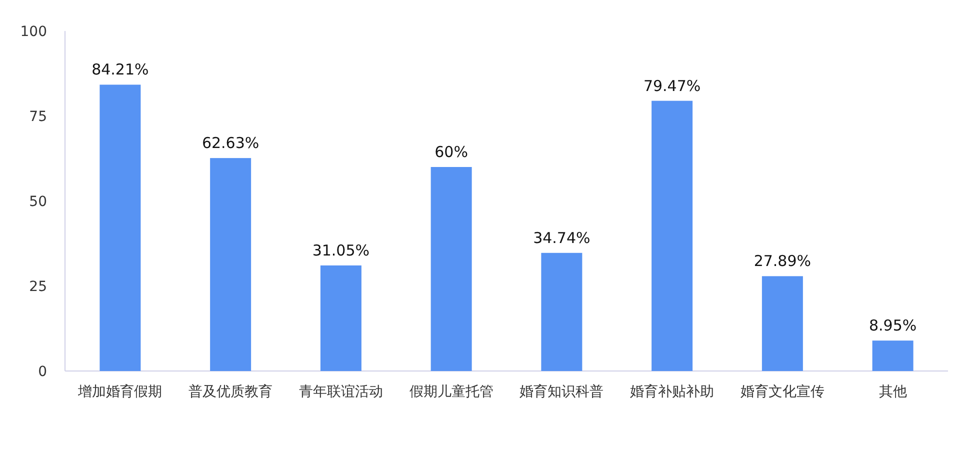 This screenshot has height=460, width=959. What do you see at coordinates (672, 85) in the screenshot?
I see `data-label: 79.47%` at bounding box center [672, 85].